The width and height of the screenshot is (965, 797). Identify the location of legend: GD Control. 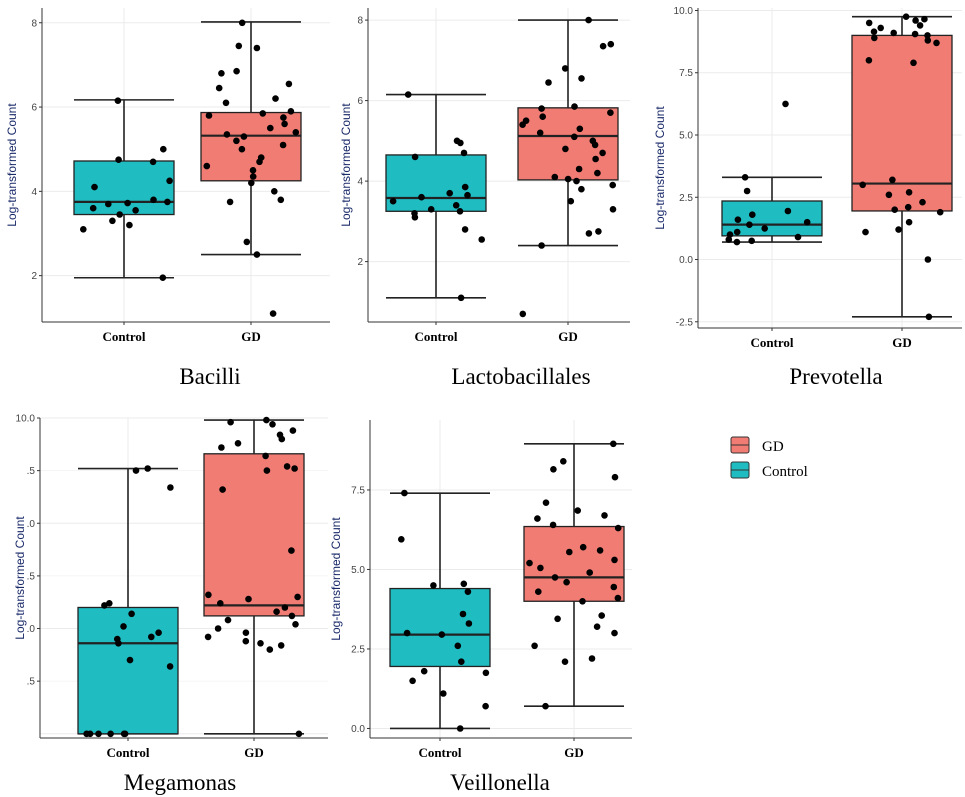
(769, 458).